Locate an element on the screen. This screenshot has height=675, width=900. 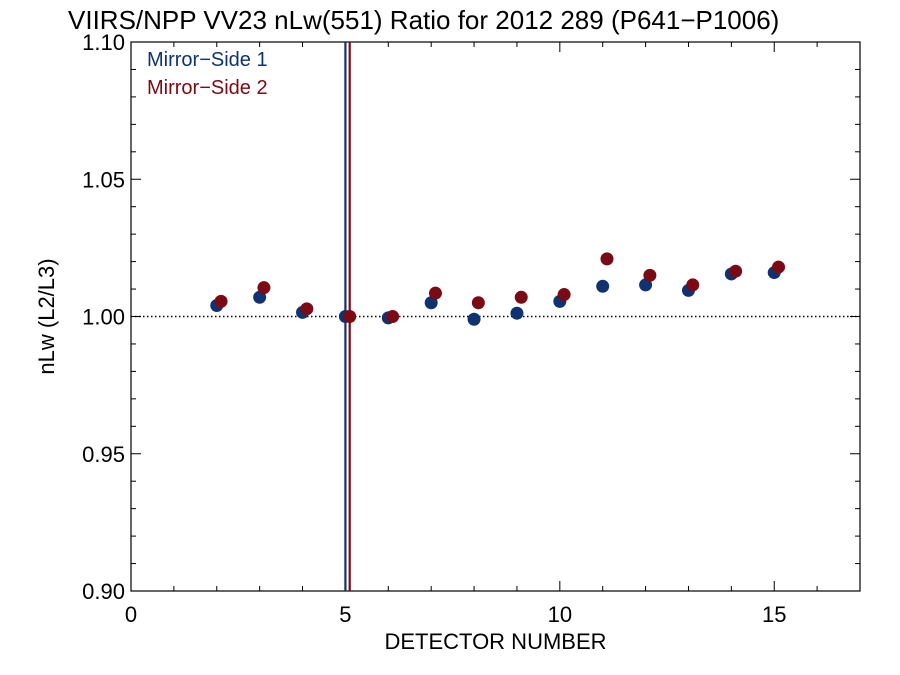
x-tick-label: 5 is located at coordinates (345, 614).